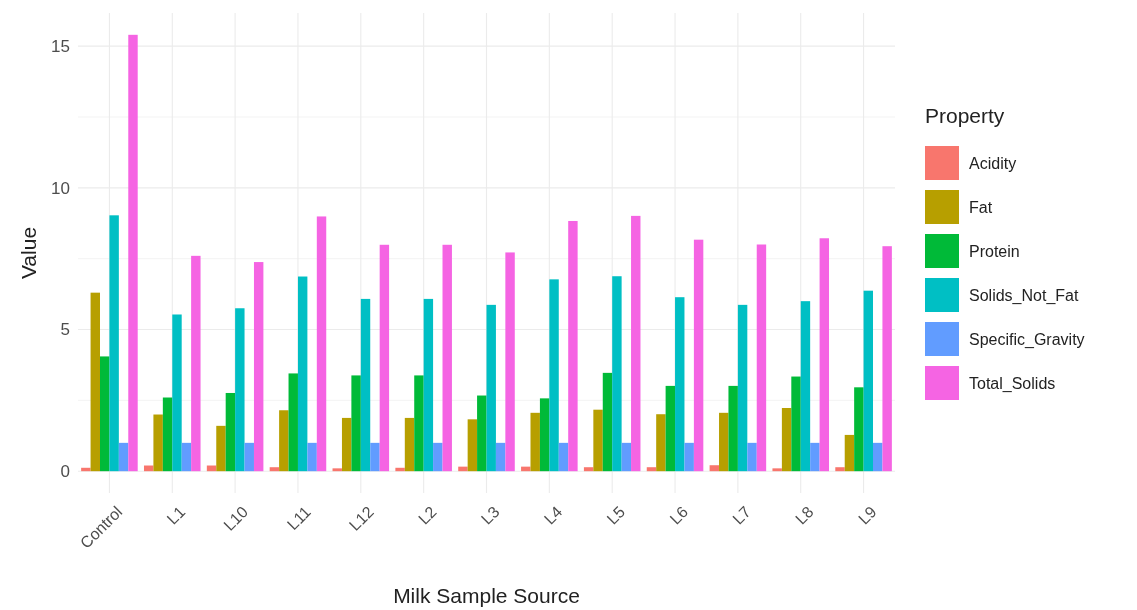  I want to click on y-tick-label: 10, so click(60, 188).